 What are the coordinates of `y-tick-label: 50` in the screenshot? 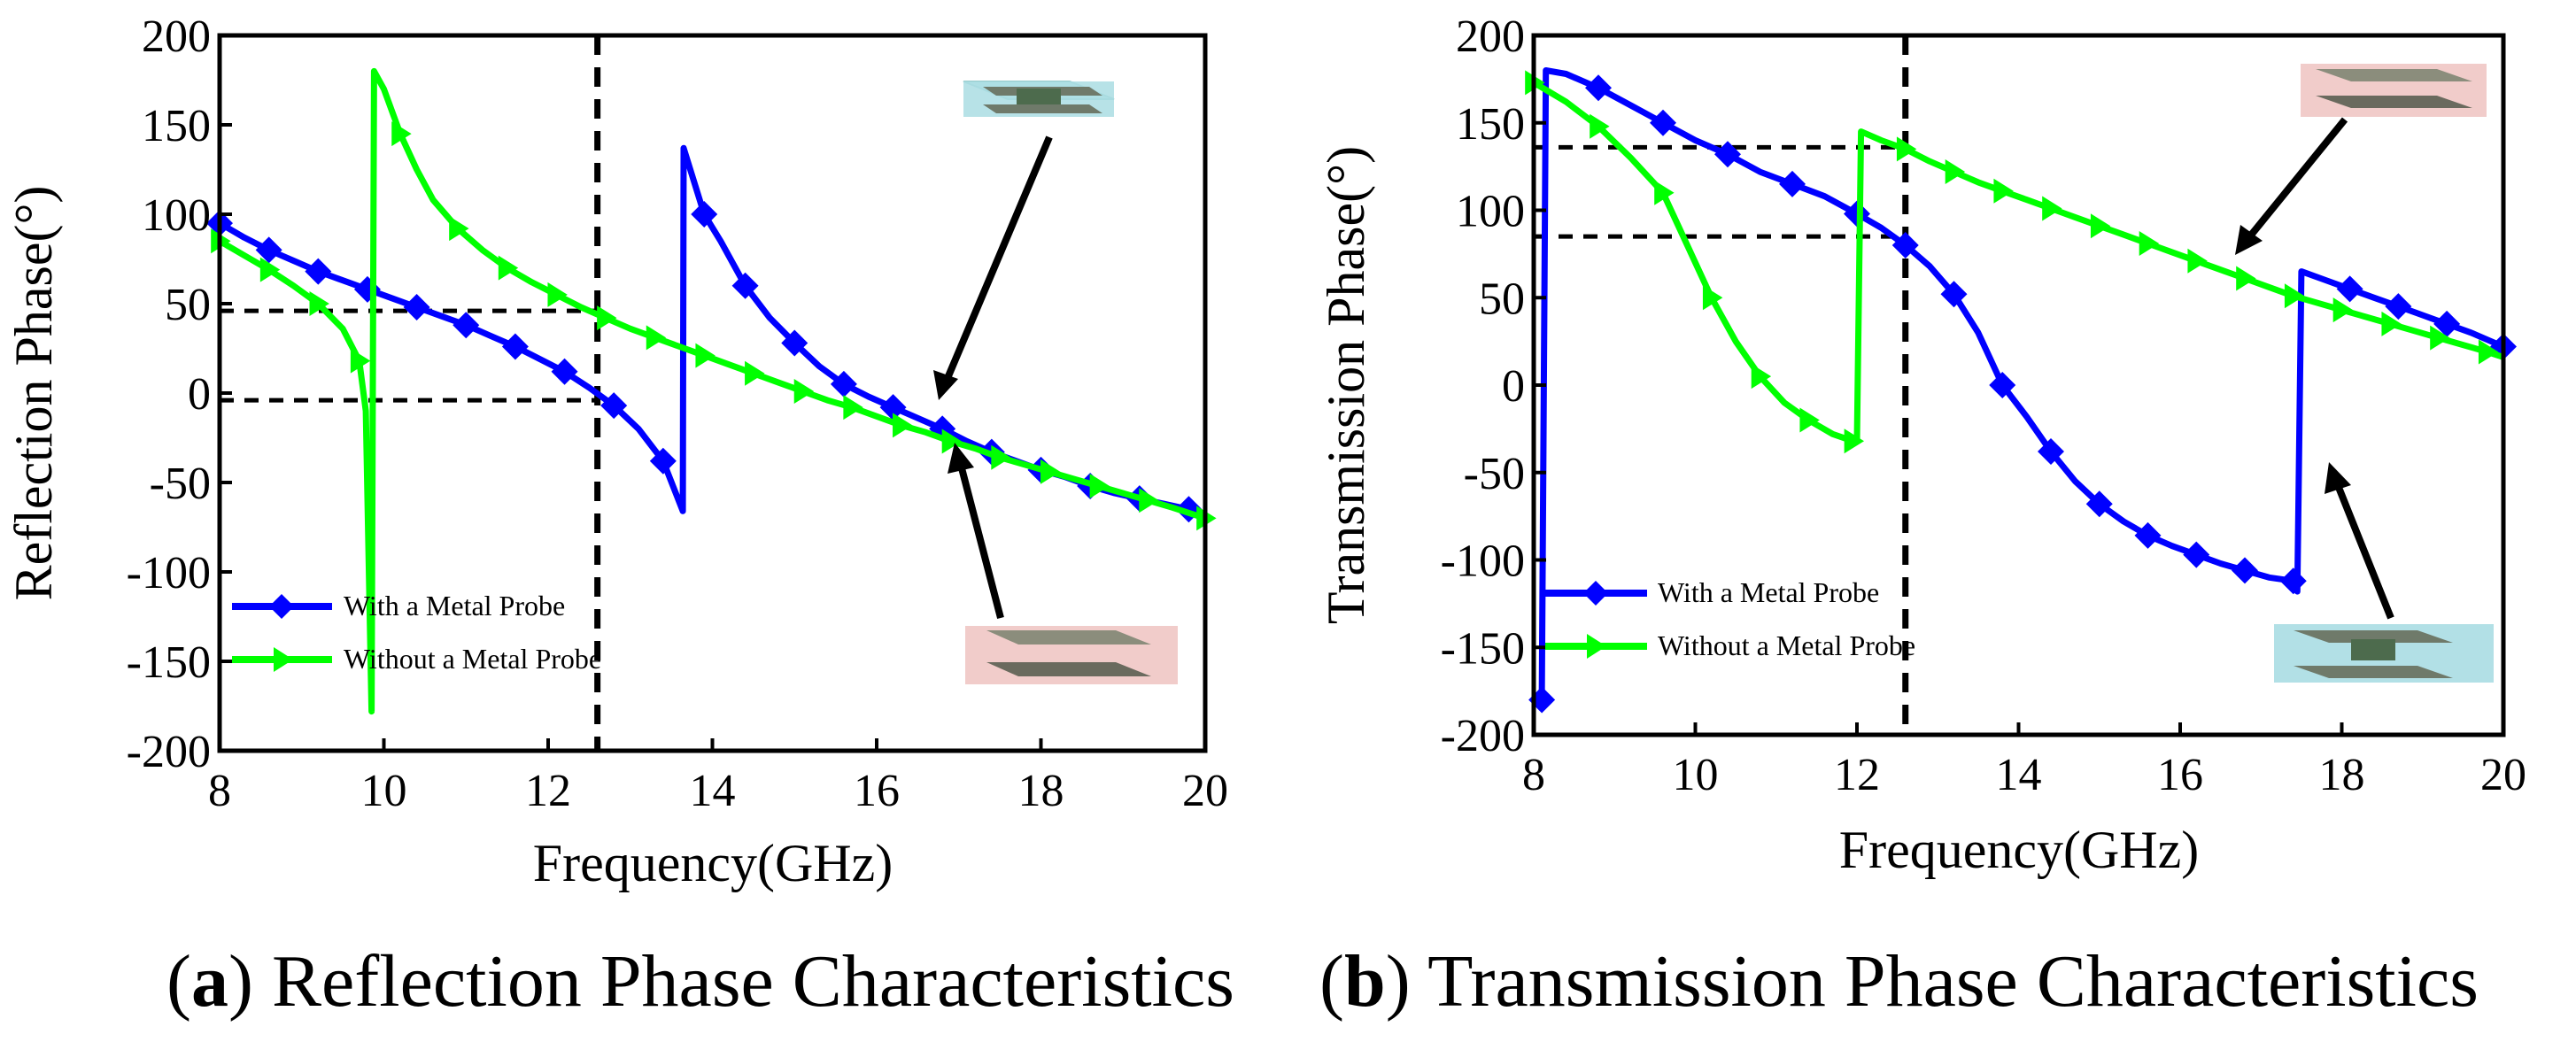 It's located at (1502, 299).